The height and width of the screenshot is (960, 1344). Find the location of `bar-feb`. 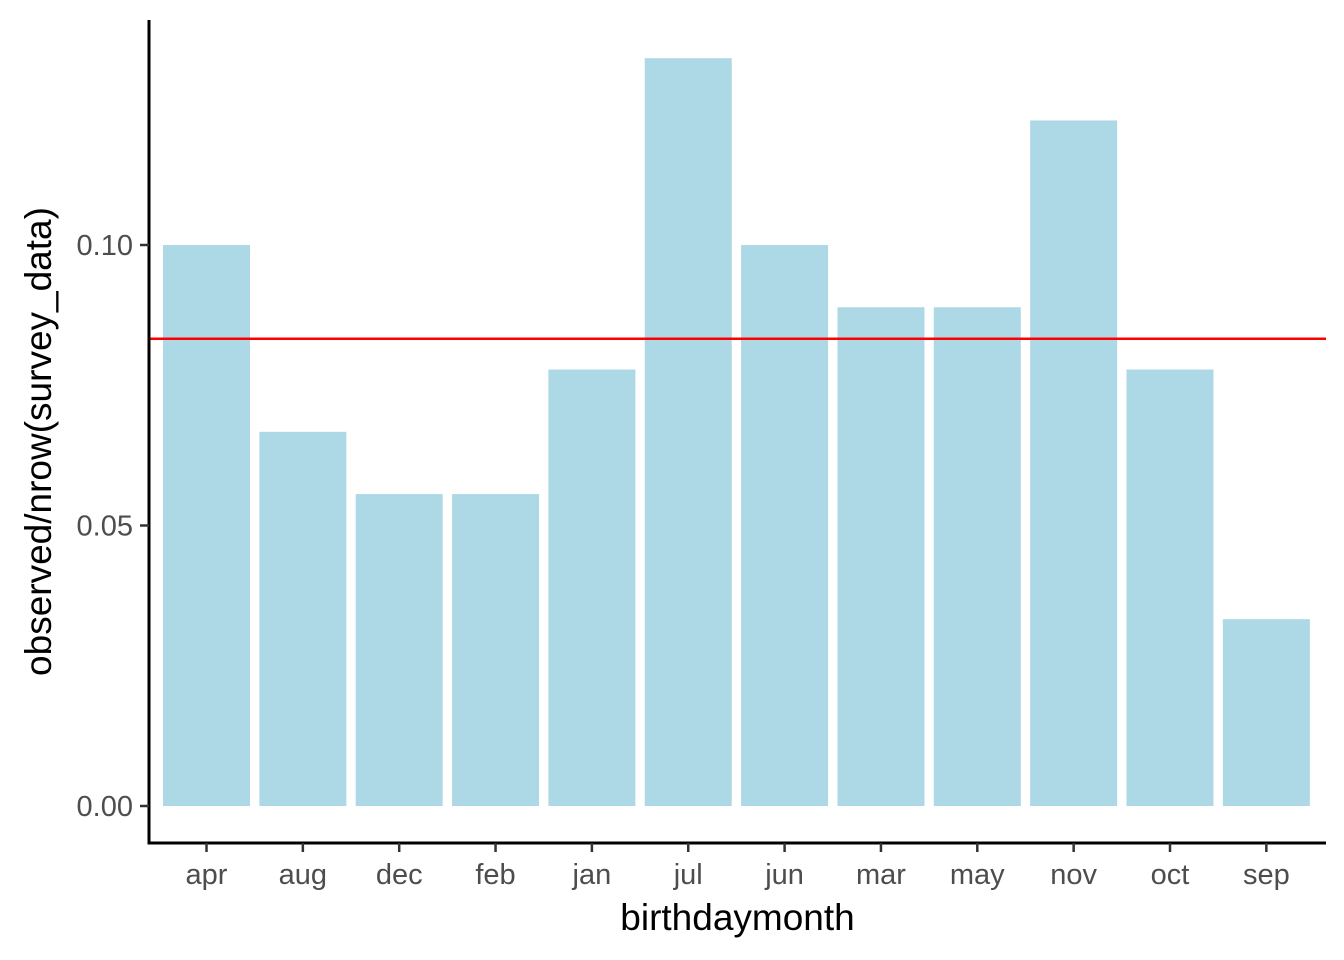

bar-feb is located at coordinates (496, 650).